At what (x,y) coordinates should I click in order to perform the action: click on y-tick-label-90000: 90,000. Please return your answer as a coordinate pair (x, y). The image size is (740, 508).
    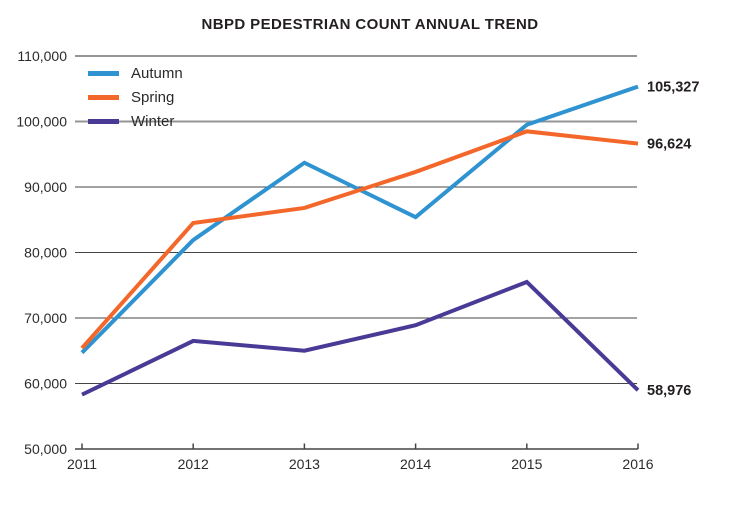
    Looking at the image, I should click on (45, 187).